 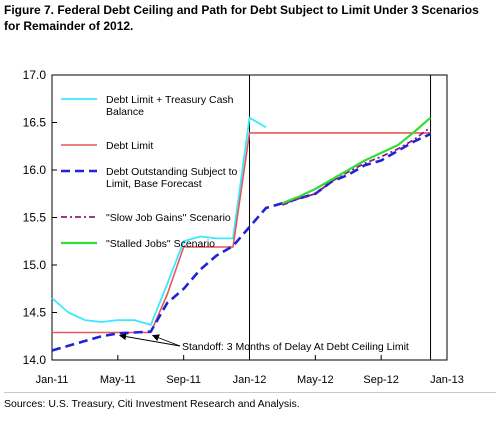 What do you see at coordinates (168, 218) in the screenshot?
I see `legend-label: "Slow Job Gains" Scenario` at bounding box center [168, 218].